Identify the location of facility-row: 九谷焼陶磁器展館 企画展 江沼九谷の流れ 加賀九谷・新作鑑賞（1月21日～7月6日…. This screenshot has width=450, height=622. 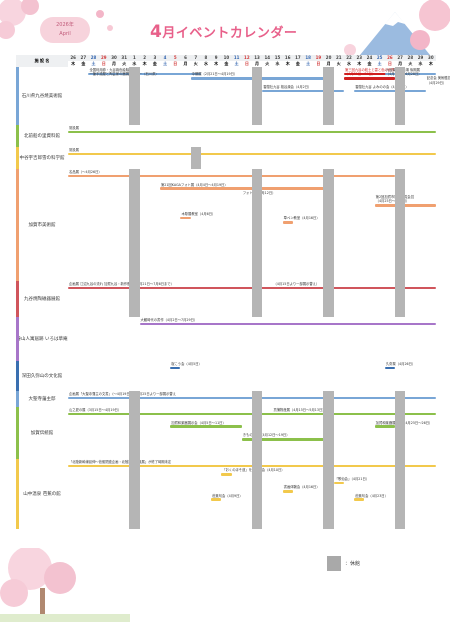
(226, 299).